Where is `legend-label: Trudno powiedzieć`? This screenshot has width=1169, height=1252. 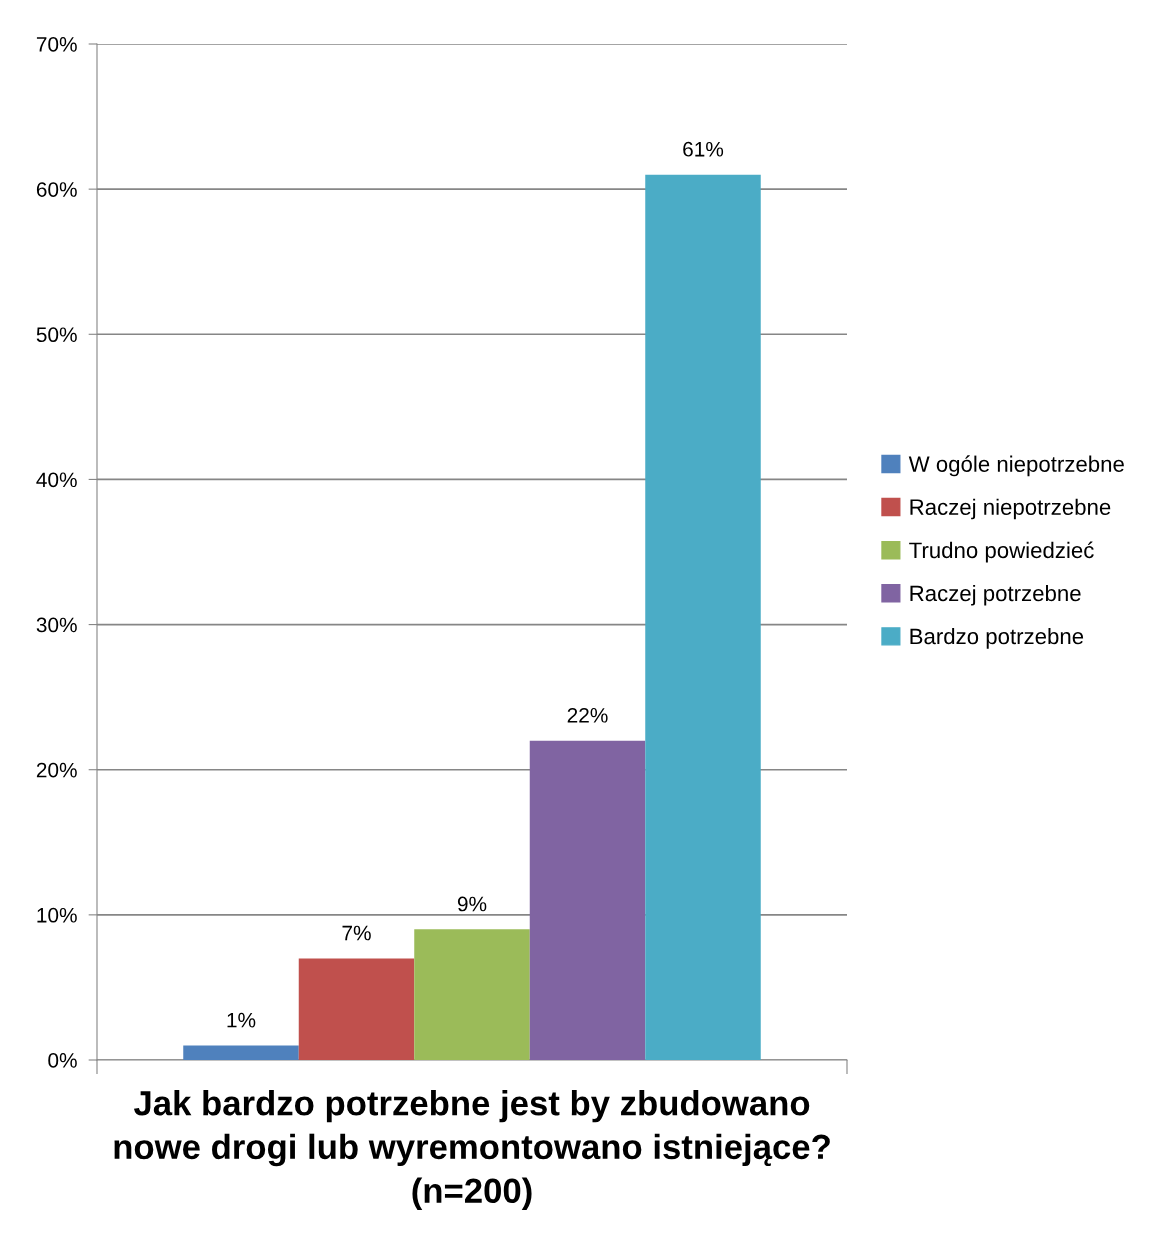
legend-label: Trudno powiedzieć is located at coordinates (1001, 552).